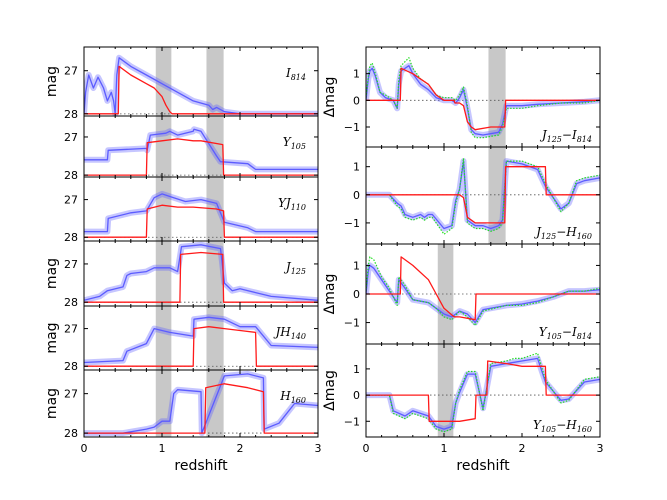  What do you see at coordinates (294, 268) in the screenshot?
I see `panel-label: J125` at bounding box center [294, 268].